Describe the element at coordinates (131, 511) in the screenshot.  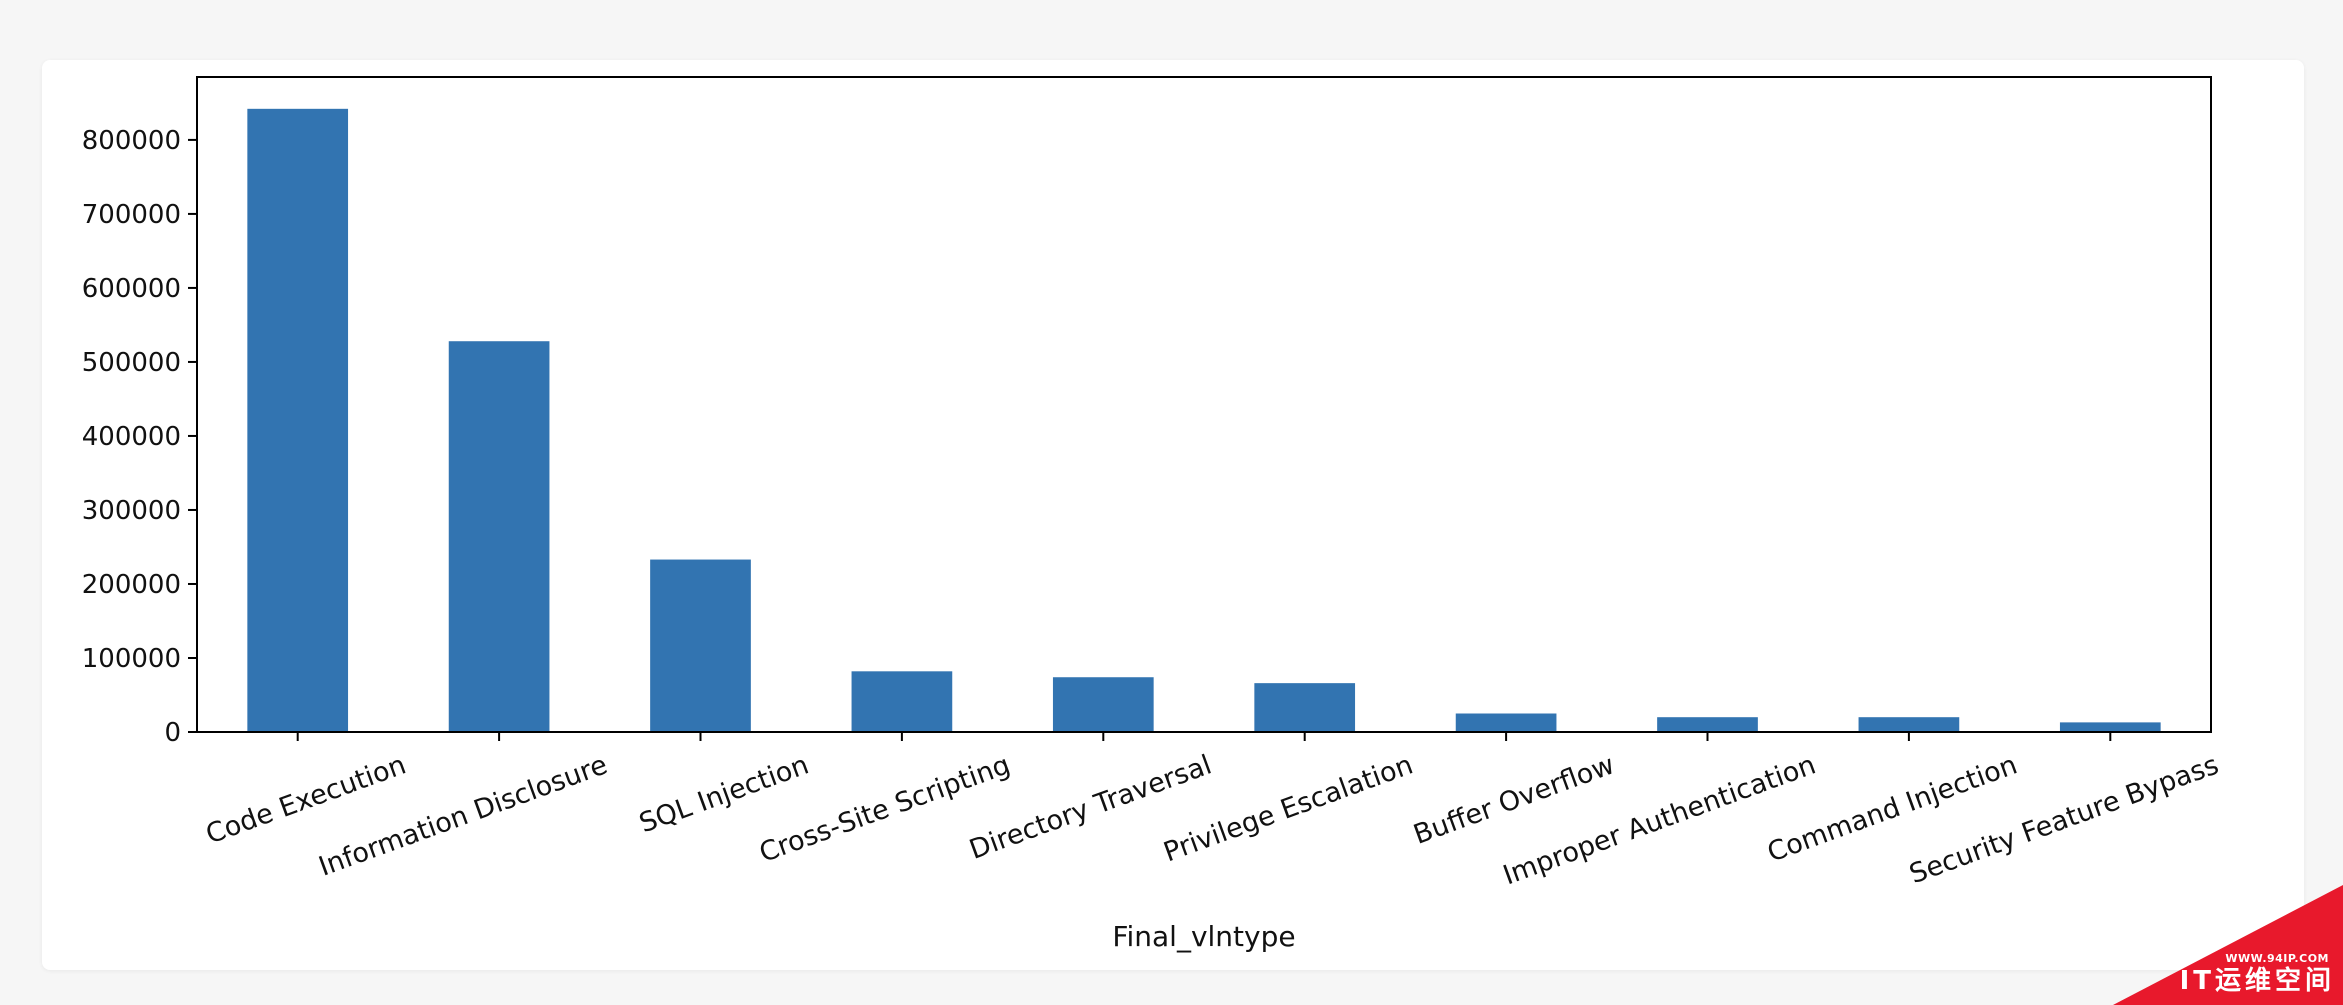
I see `y-tick-label: 300000` at that location.